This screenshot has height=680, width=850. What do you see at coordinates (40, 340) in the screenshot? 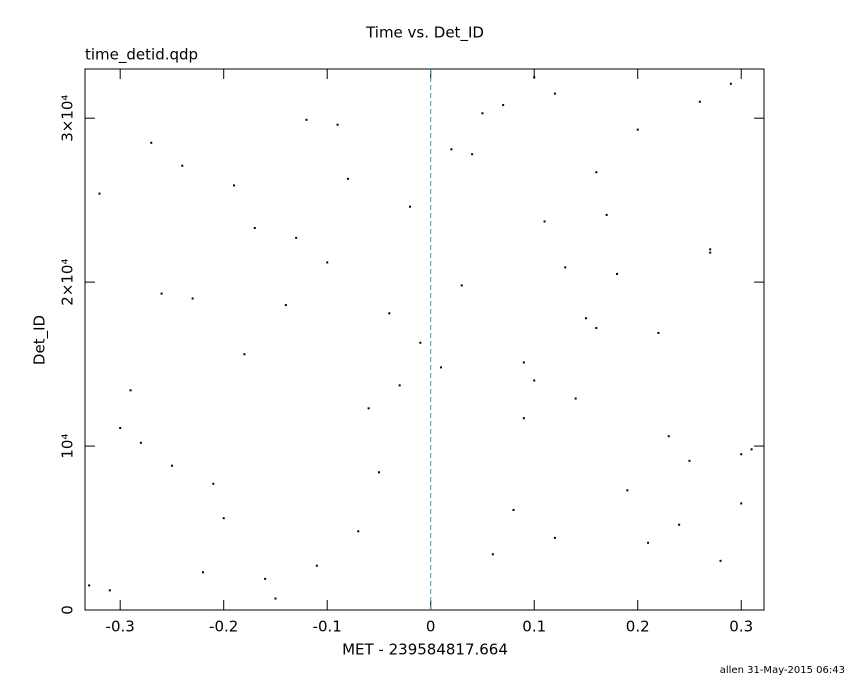
I see `y-axis-label: Det_ID` at bounding box center [40, 340].